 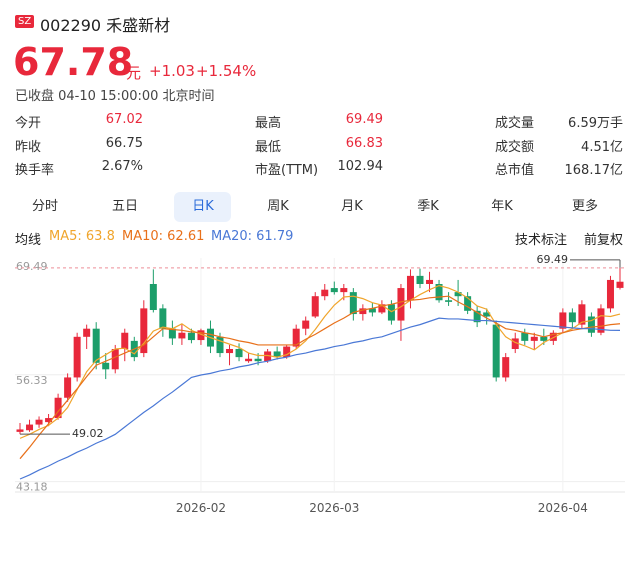 What do you see at coordinates (515, 123) in the screenshot?
I see `stat-label: 成交量` at bounding box center [515, 123].